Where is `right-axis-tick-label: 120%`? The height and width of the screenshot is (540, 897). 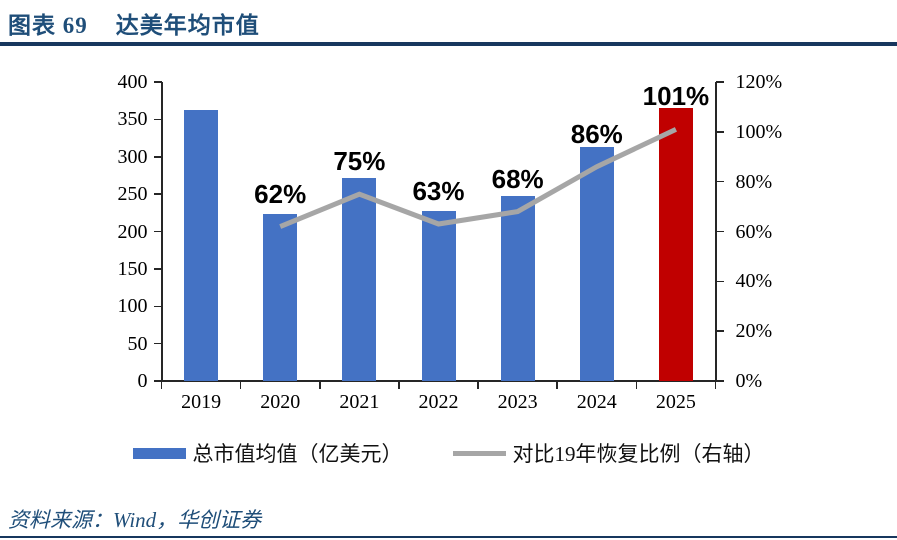
right-axis-tick-label: 120% is located at coordinates (759, 82).